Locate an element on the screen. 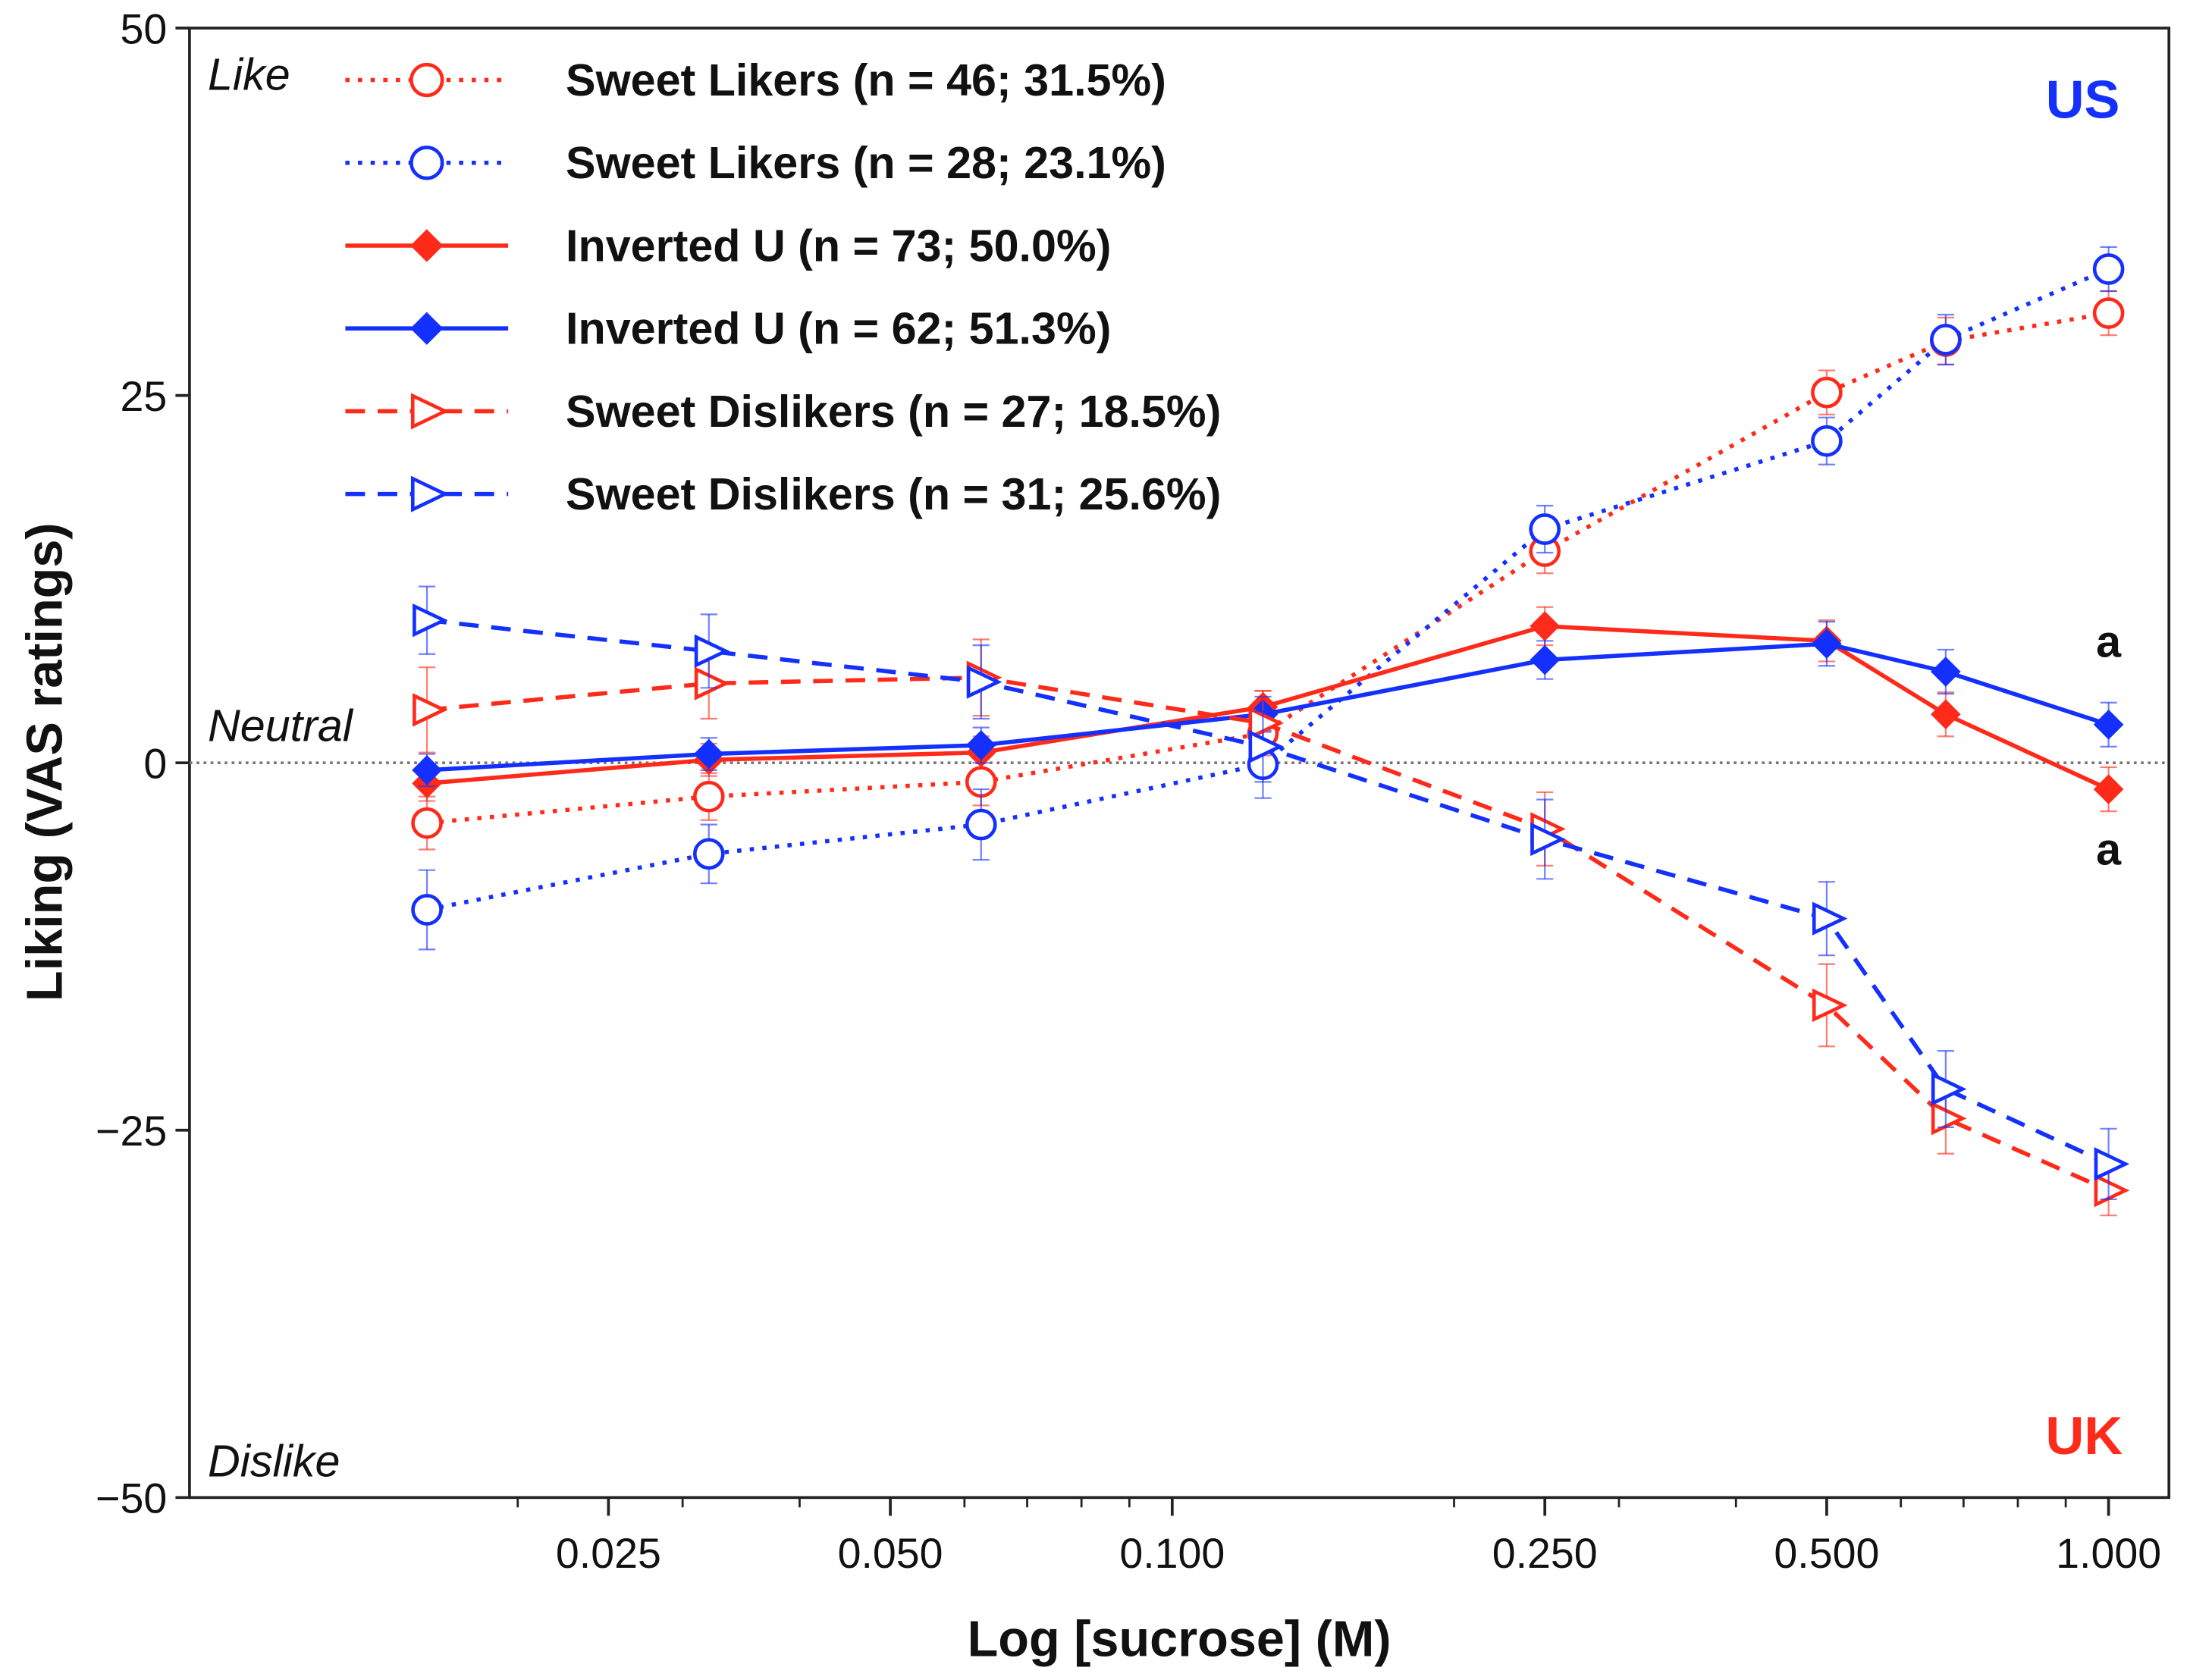 Image resolution: width=2190 pixels, height=1680 pixels. legend-label: Sweet Dislikers (n = 27; 18.5%) is located at coordinates (894, 411).